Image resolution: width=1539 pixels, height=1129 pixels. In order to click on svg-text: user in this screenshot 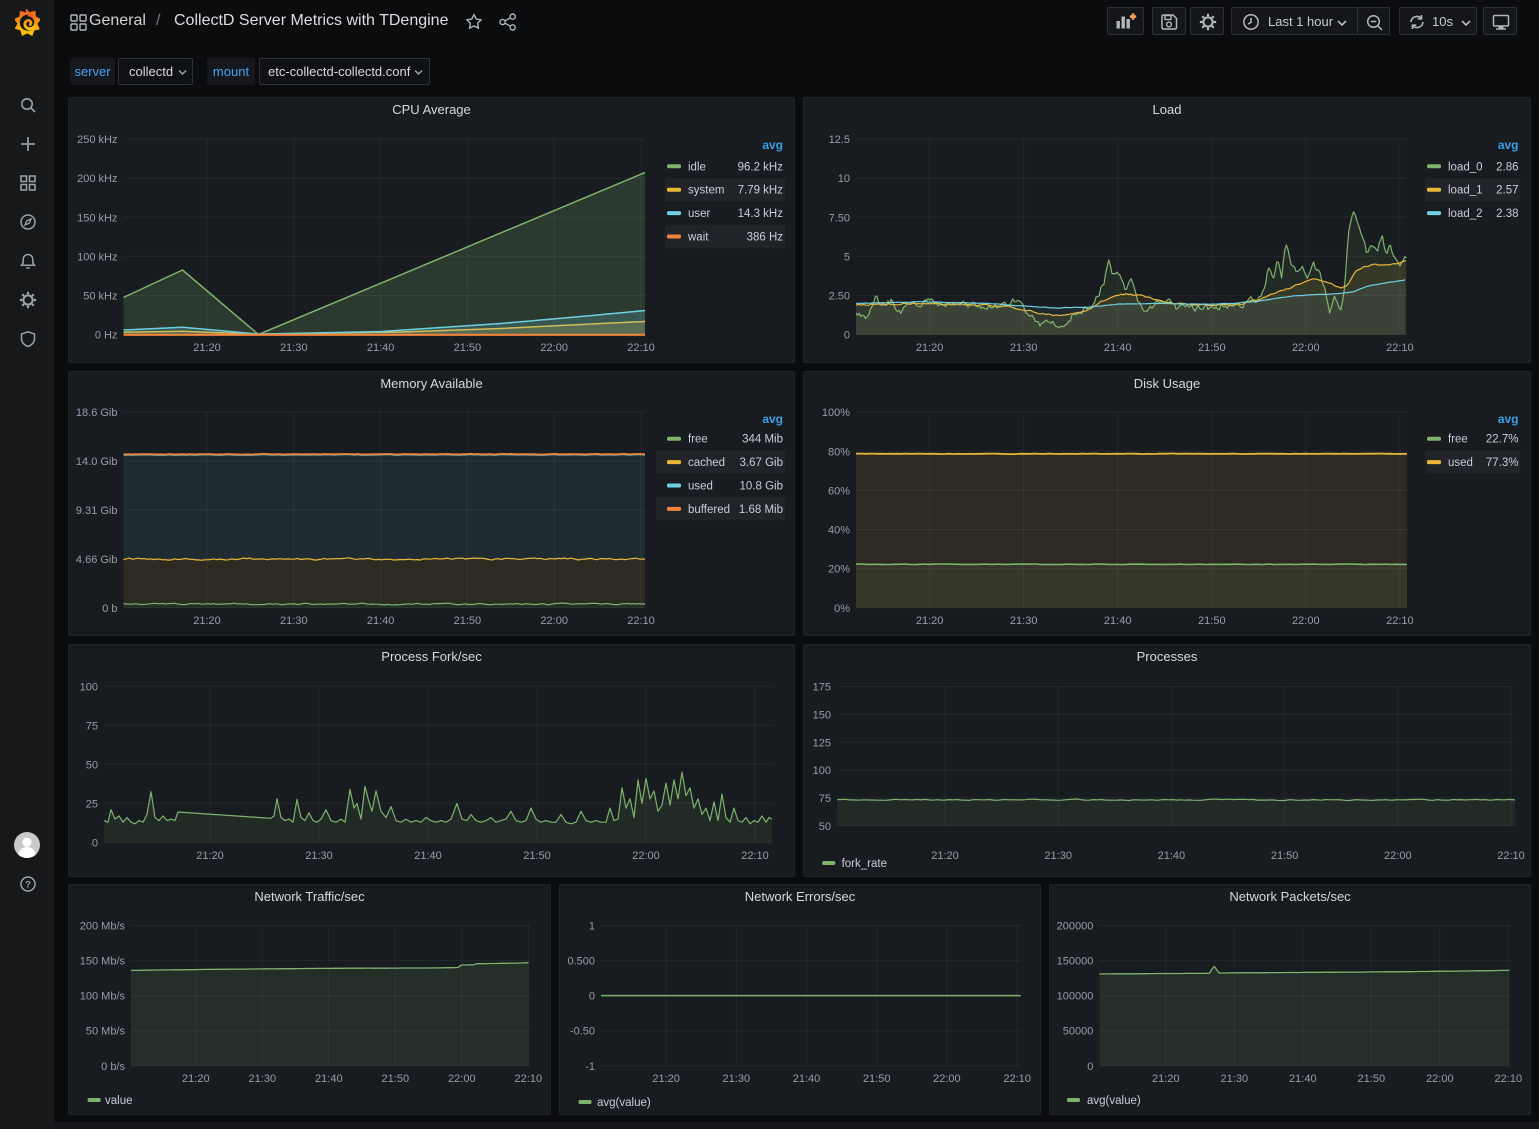, I will do `click(699, 214)`.